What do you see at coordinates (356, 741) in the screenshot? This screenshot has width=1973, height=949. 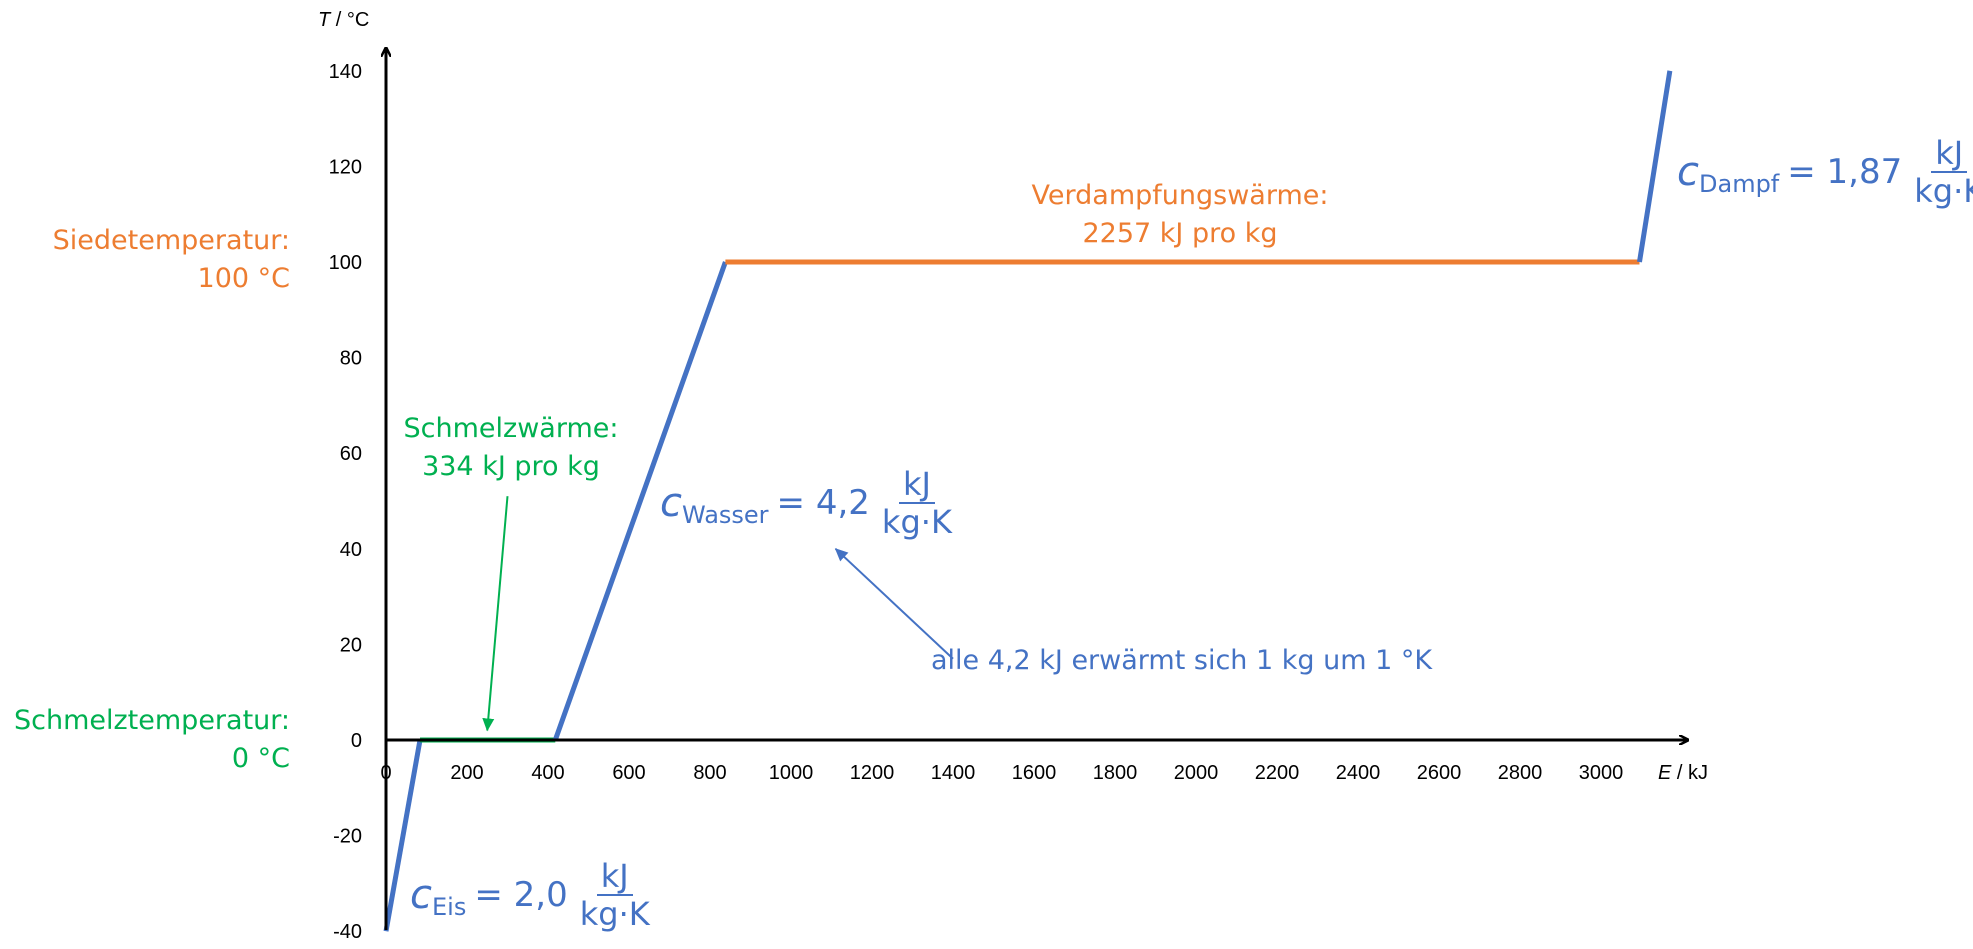 I see `y-tick-label: 0` at bounding box center [356, 741].